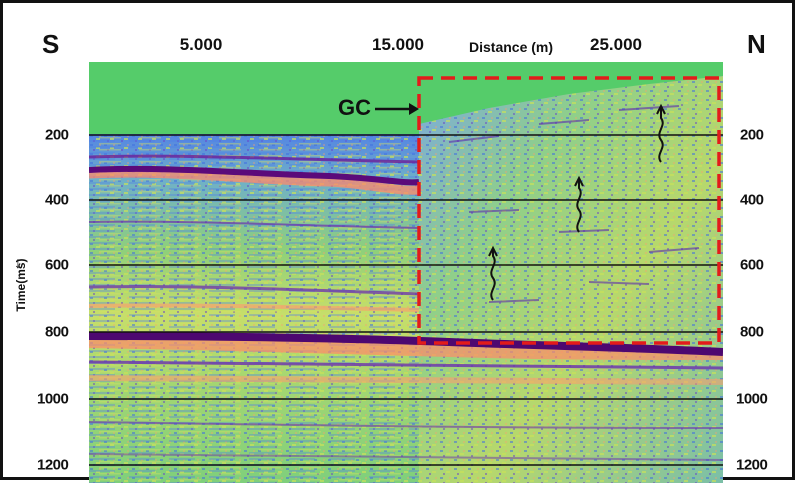  Describe the element at coordinates (57, 265) in the screenshot. I see `y-tick-label-left-600: 600` at that location.